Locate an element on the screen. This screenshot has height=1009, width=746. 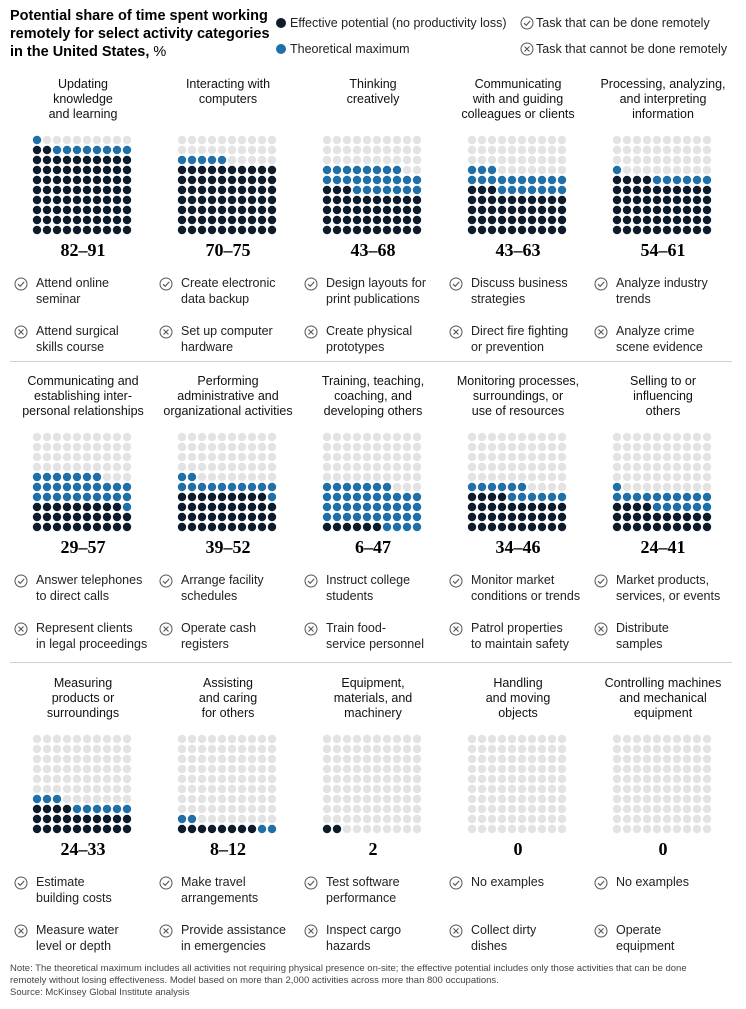
legend-remote-no: Task that cannot be done remotely is located at coordinates (632, 49).